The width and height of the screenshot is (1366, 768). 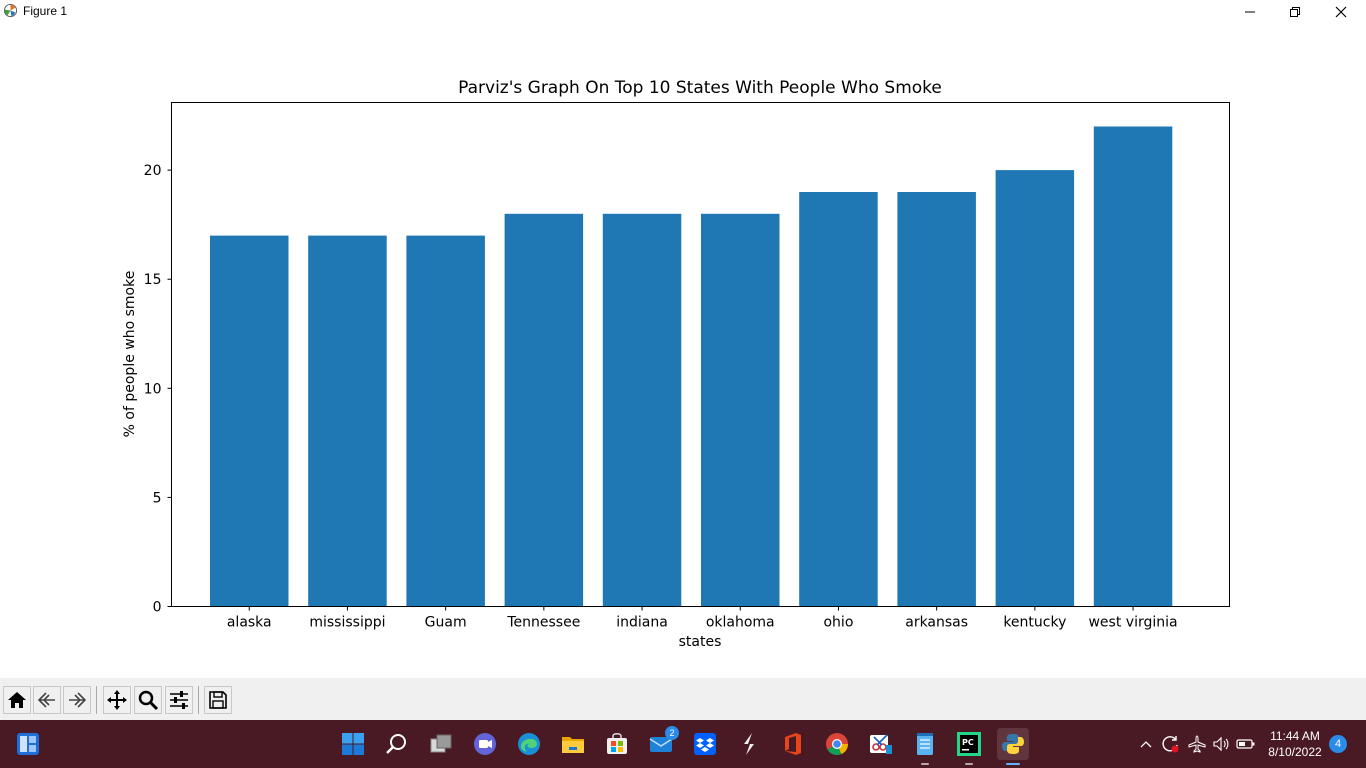 I want to click on file-explorer-button, so click(x=573, y=744).